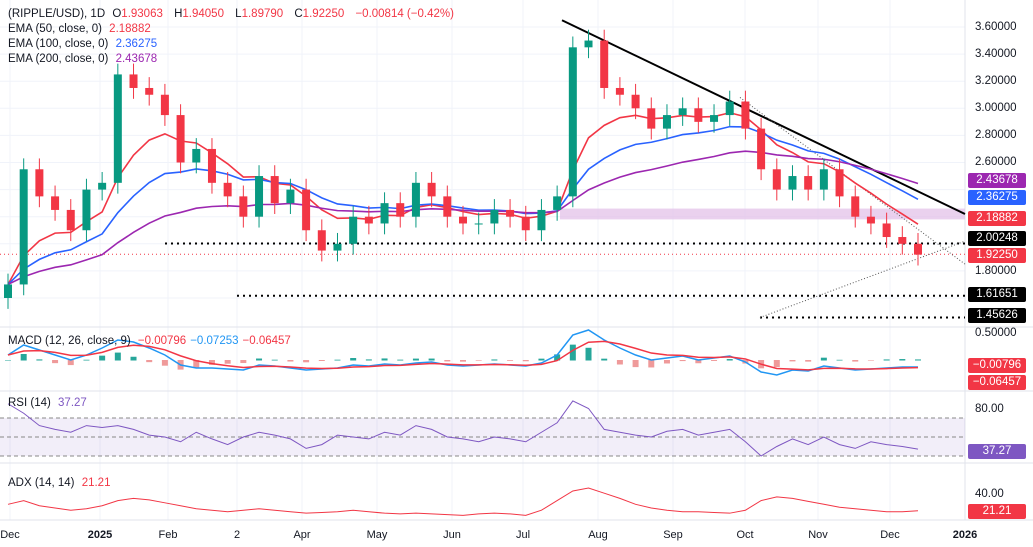 The image size is (1033, 547). I want to click on support-1.45-tag: 1.45626, so click(997, 315).